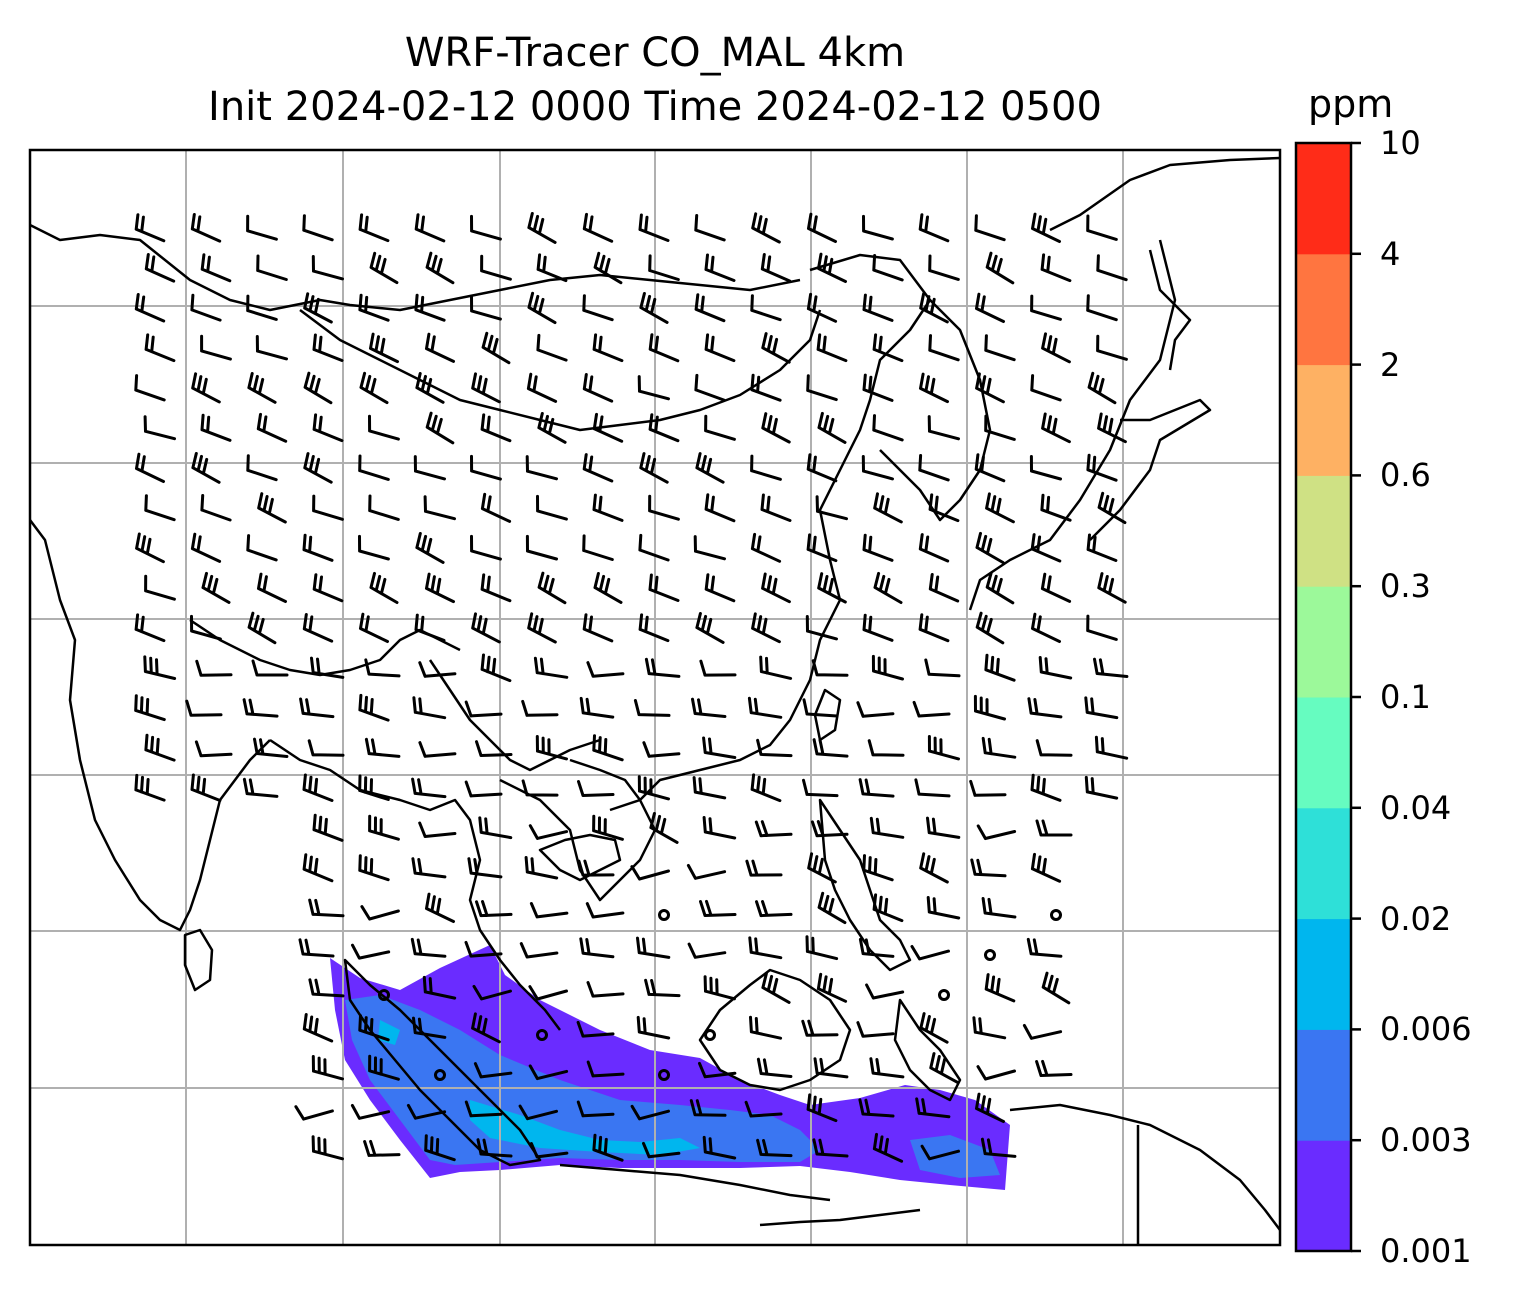 The image size is (1528, 1306). I want to click on colorbar-tick-label: 4, so click(1390, 253).